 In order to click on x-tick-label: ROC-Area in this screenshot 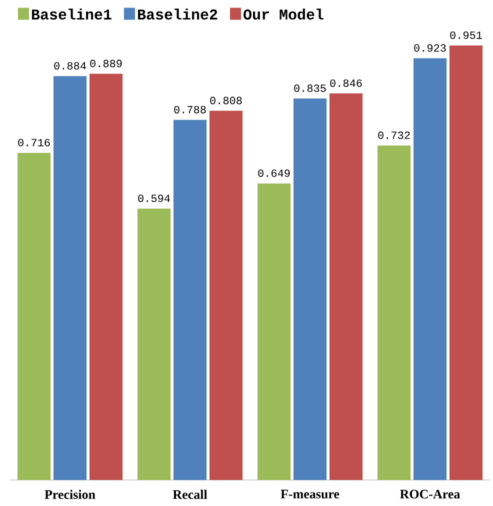, I will do `click(430, 494)`.